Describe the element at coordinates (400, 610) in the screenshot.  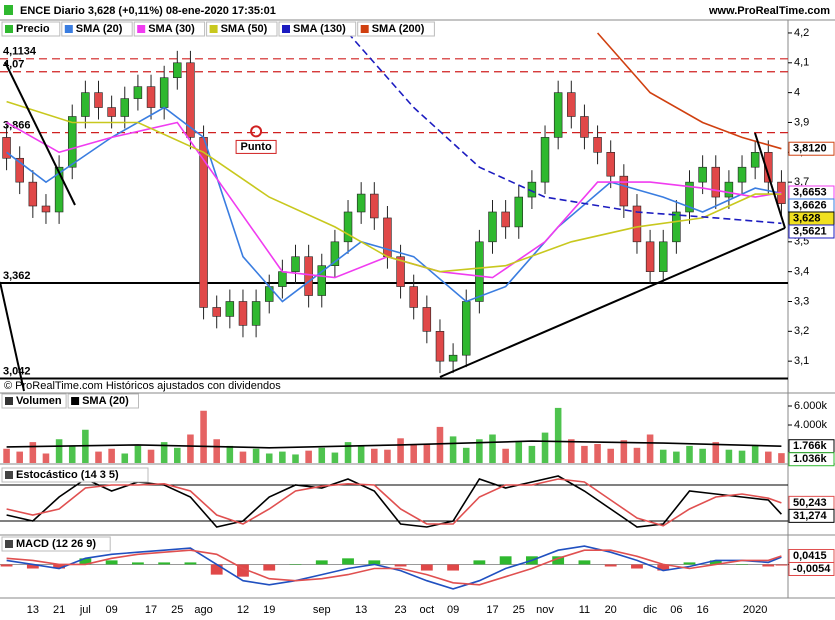
I see `x-tick-label: 23` at that location.